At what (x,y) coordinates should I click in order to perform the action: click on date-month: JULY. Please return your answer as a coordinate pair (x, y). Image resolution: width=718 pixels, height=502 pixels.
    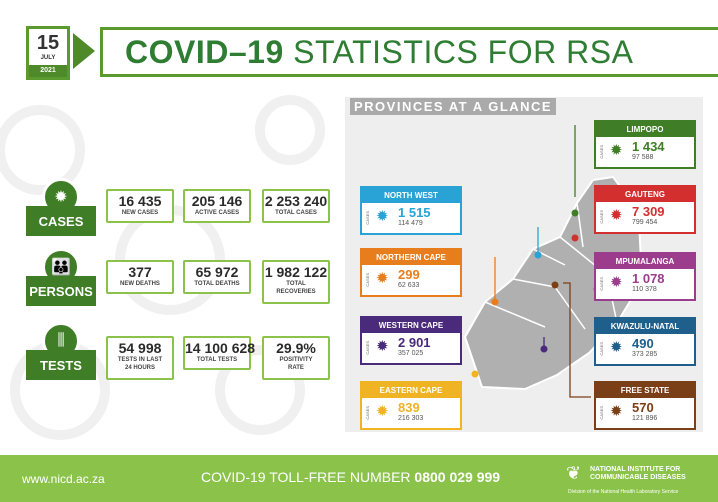
    Looking at the image, I should click on (48, 58).